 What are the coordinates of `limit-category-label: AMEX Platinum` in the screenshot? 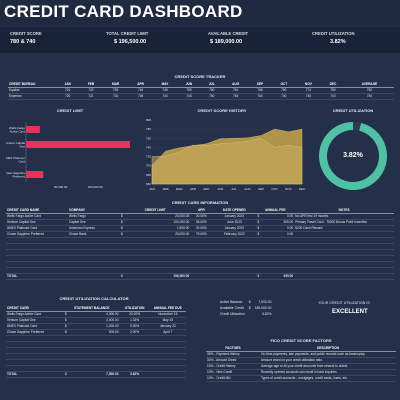 It's located at (15, 158).